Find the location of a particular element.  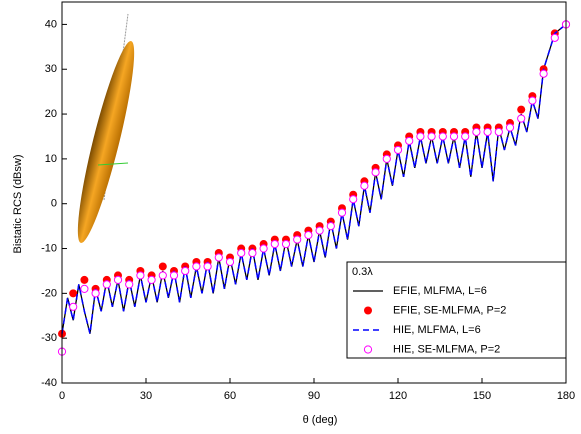

y-tick-label: -20 is located at coordinates (49, 293).